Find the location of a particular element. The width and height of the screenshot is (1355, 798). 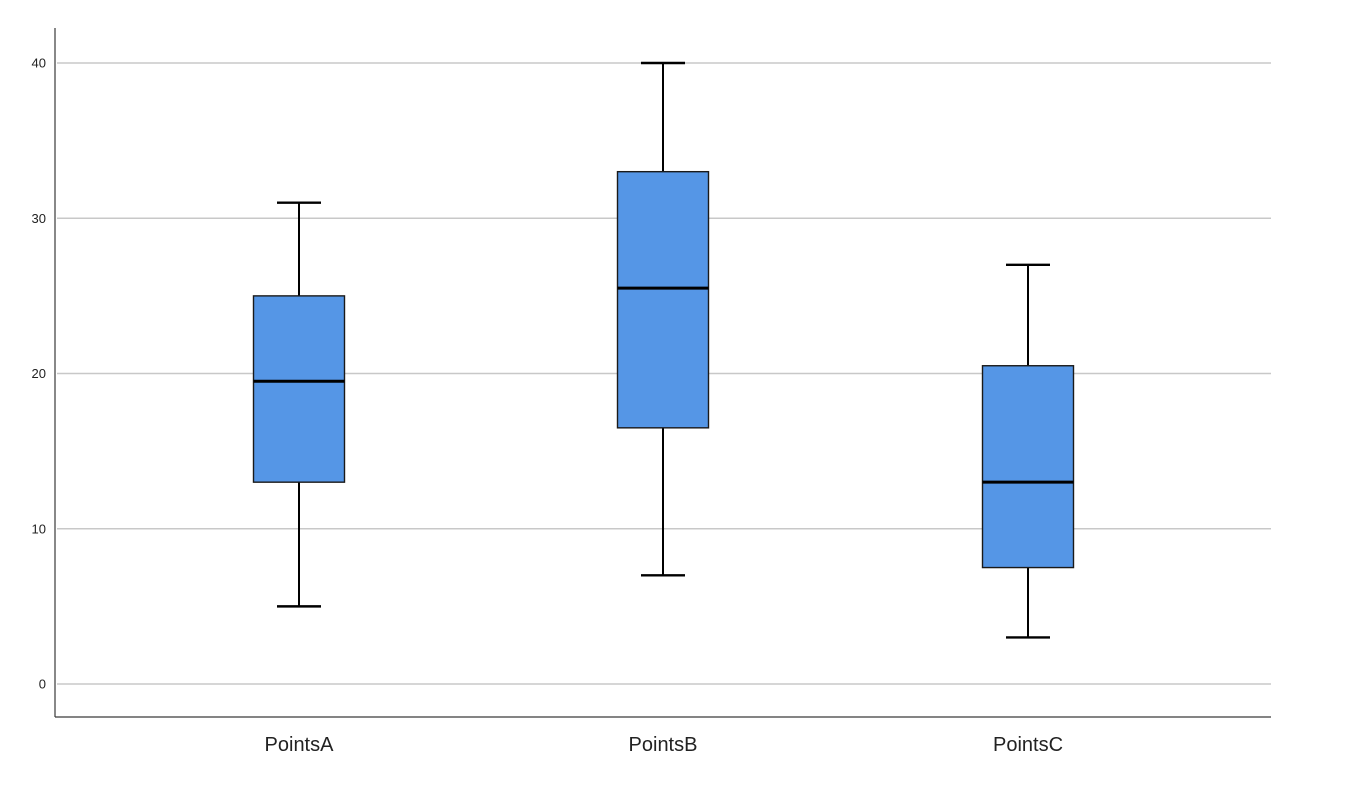

y-tick-label-20: 20 is located at coordinates (39, 373).